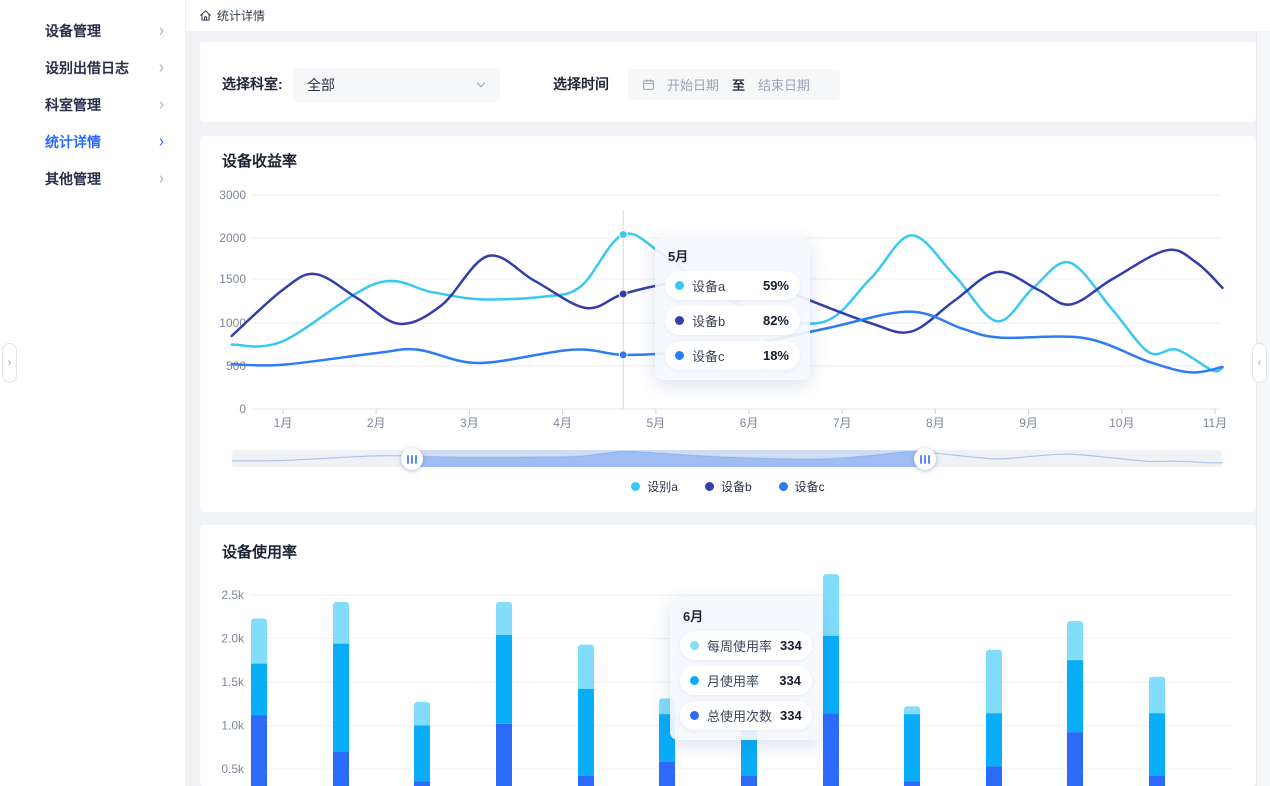 The height and width of the screenshot is (786, 1270). I want to click on panel-expand-toggle: ‹, so click(1259, 363).